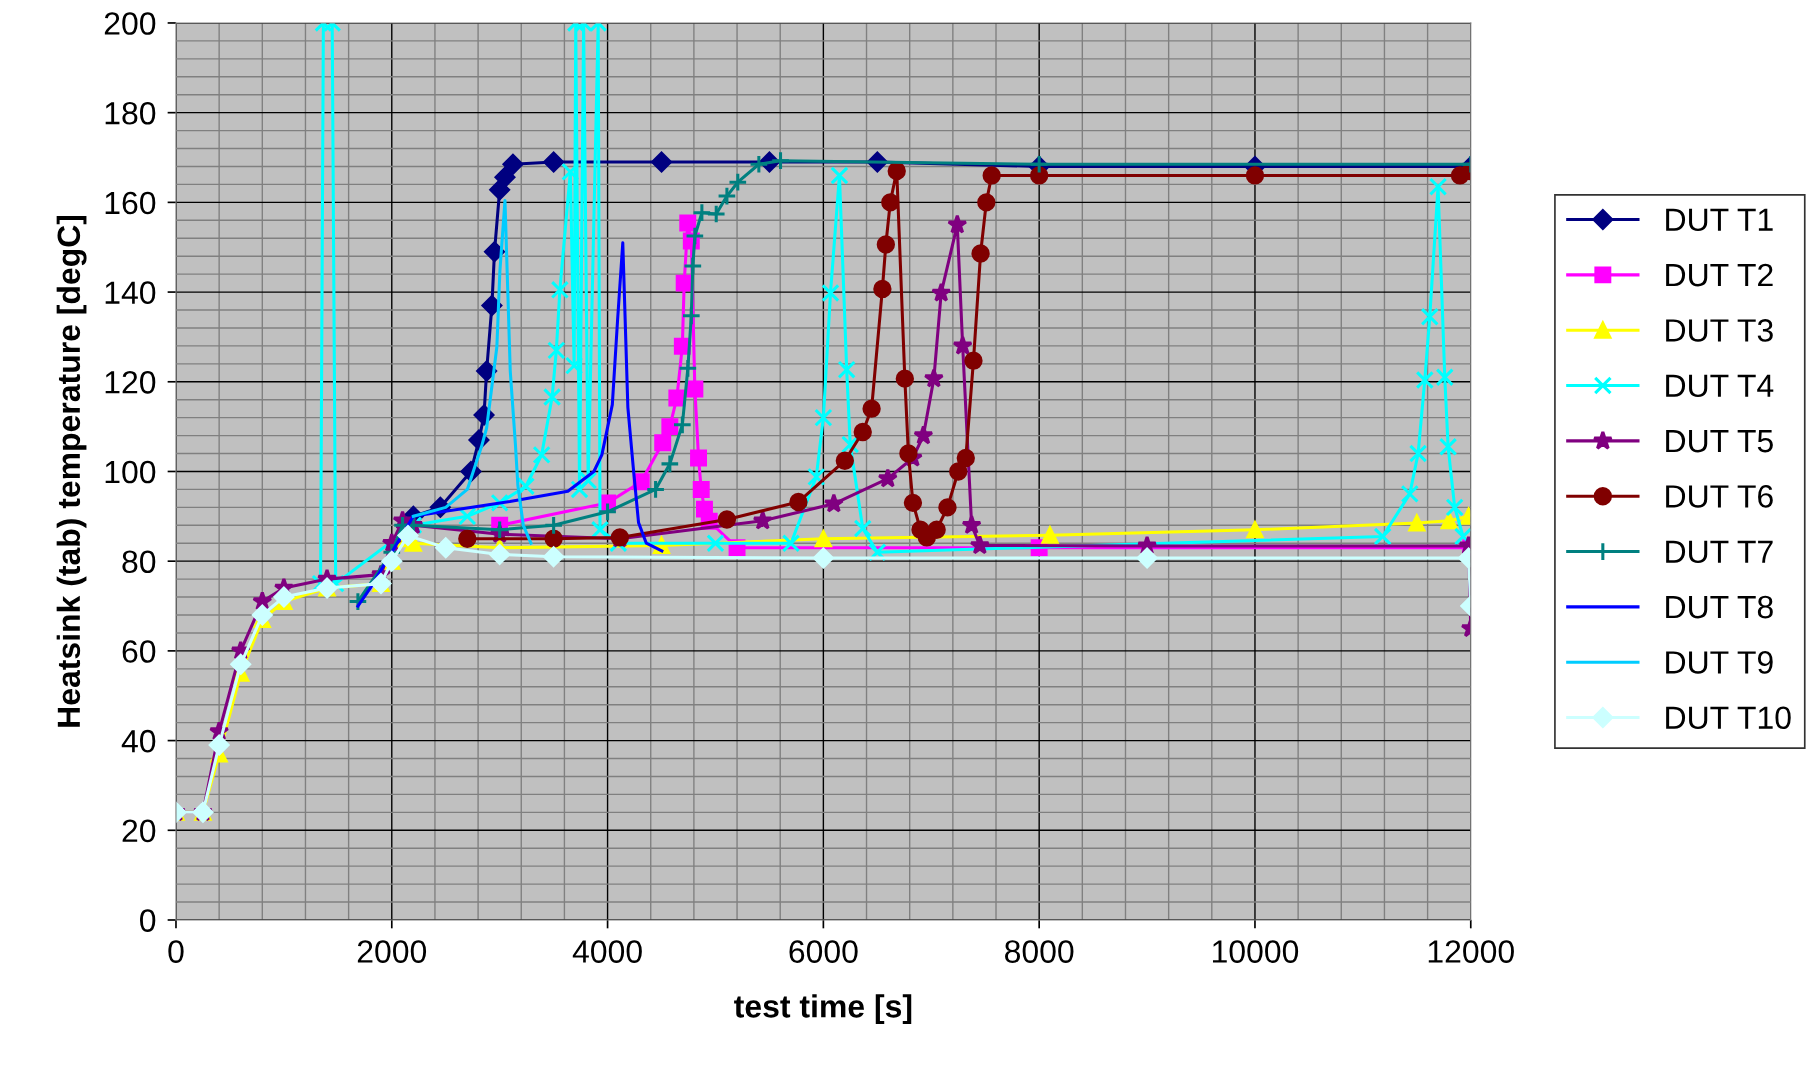 Image resolution: width=1818 pixels, height=1073 pixels. I want to click on legend-label: DUT T7, so click(1719, 552).